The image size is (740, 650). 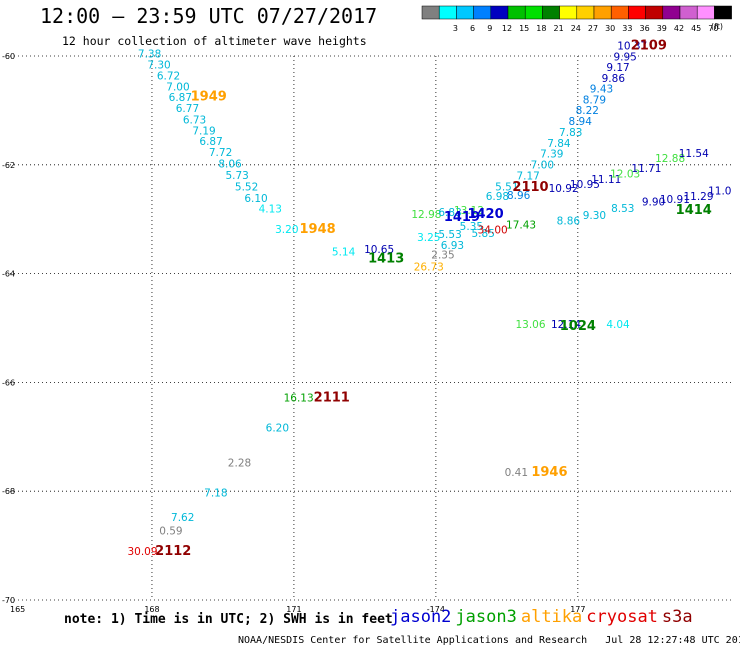 I want to click on pass-id-label: 1948, so click(x=317, y=229).